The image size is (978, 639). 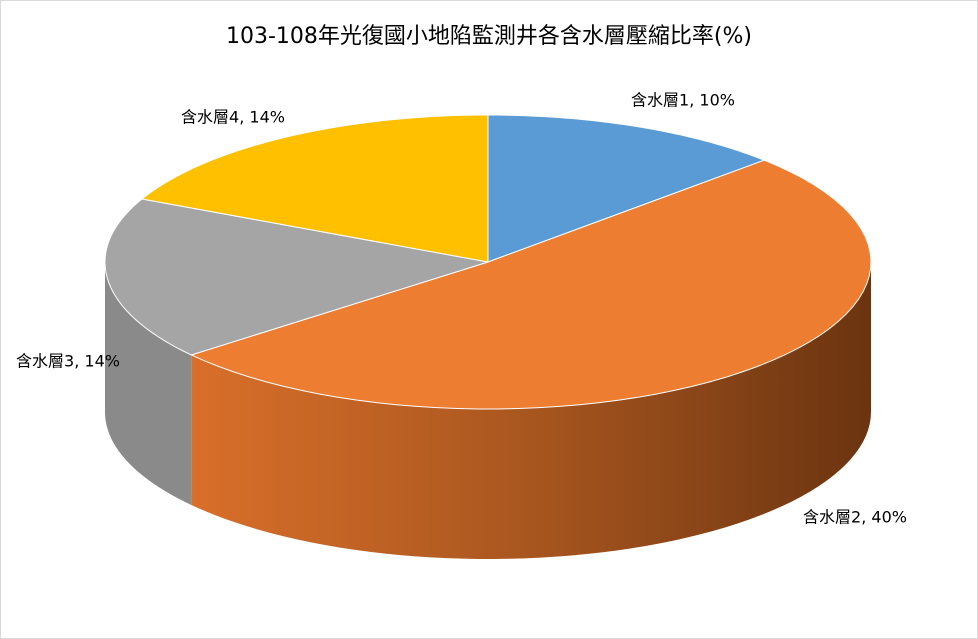 I want to click on data-label: 含水層3, 14%, so click(x=68, y=361).